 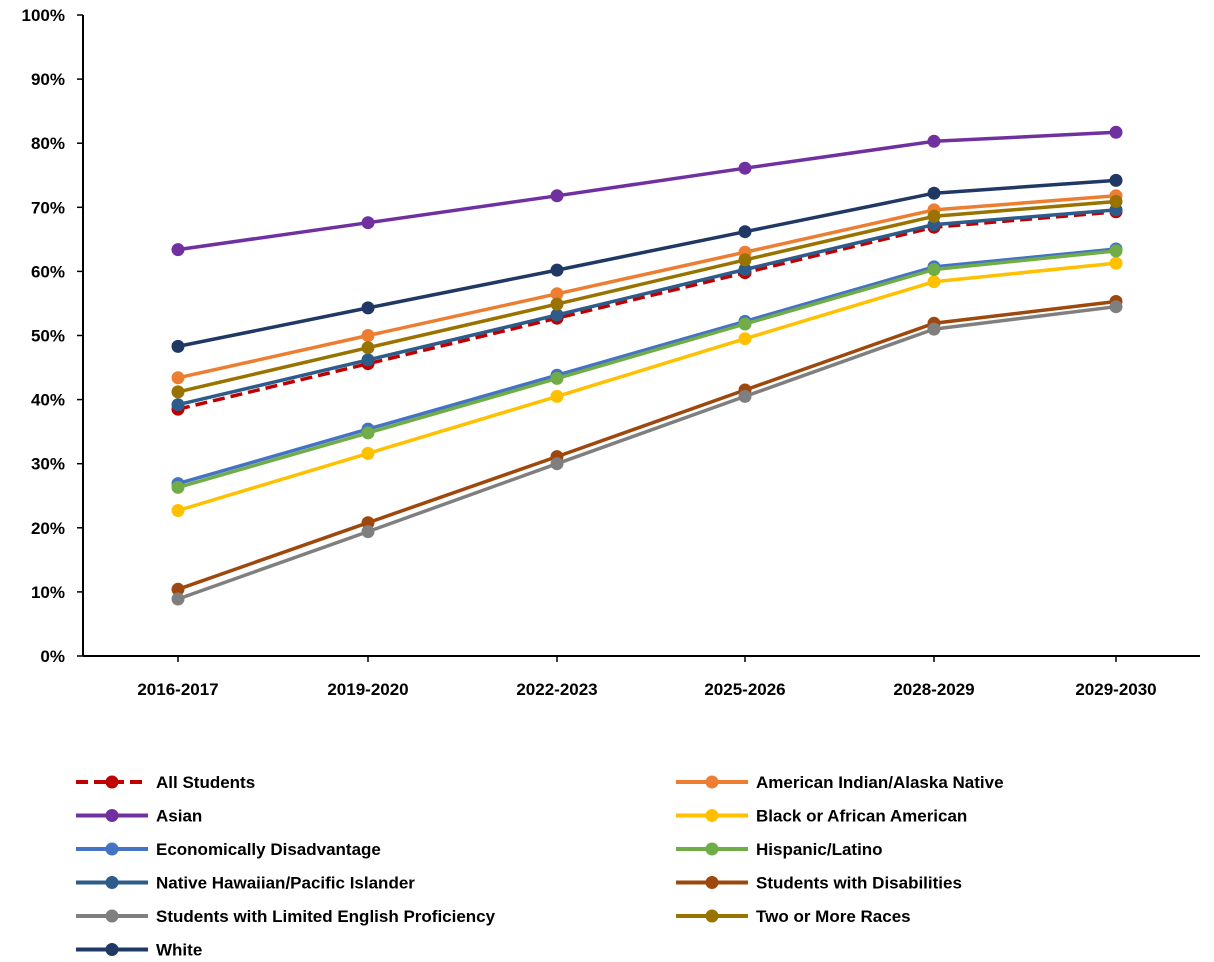 What do you see at coordinates (48, 400) in the screenshot?
I see `y-tick-label: 40%` at bounding box center [48, 400].